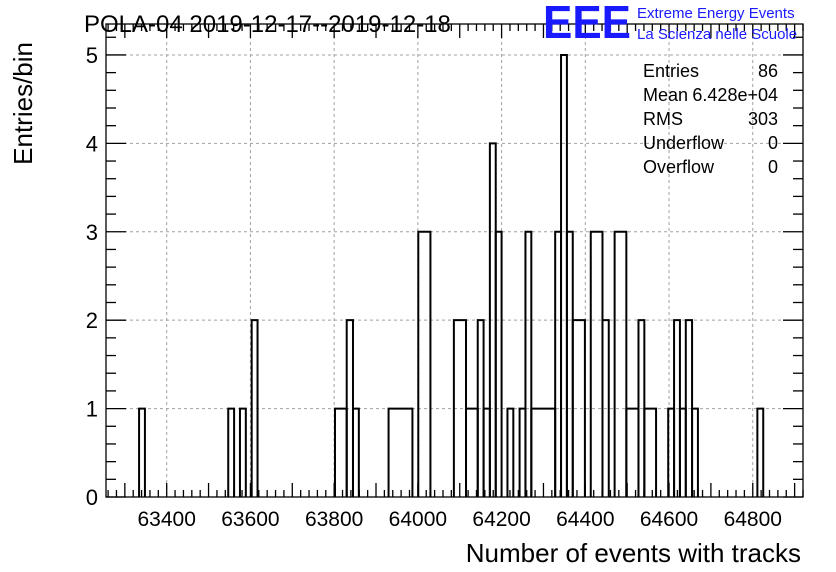 The image size is (836, 572). Describe the element at coordinates (735, 95) in the screenshot. I see `stats-value: 6.428e+04` at that location.